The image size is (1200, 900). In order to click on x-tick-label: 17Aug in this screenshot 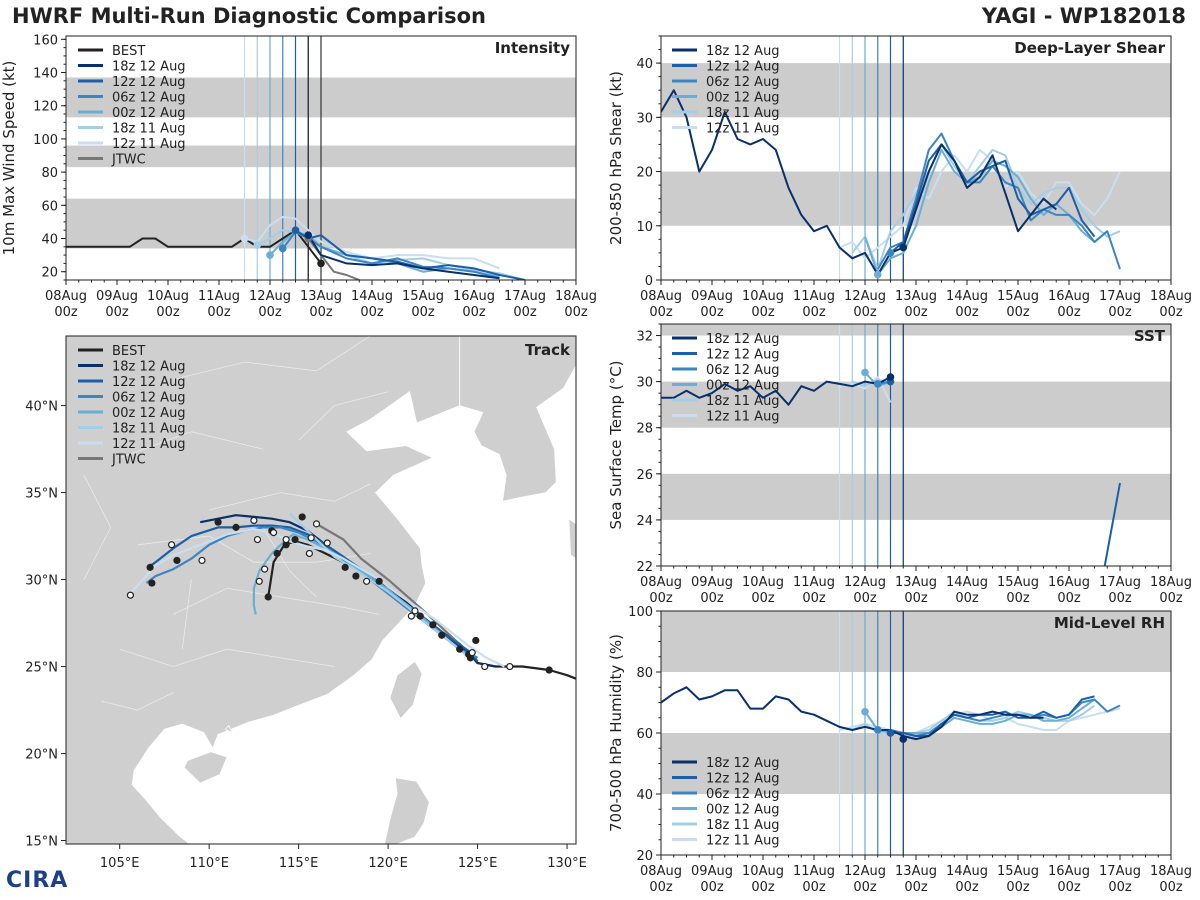, I will do `click(1120, 871)`.